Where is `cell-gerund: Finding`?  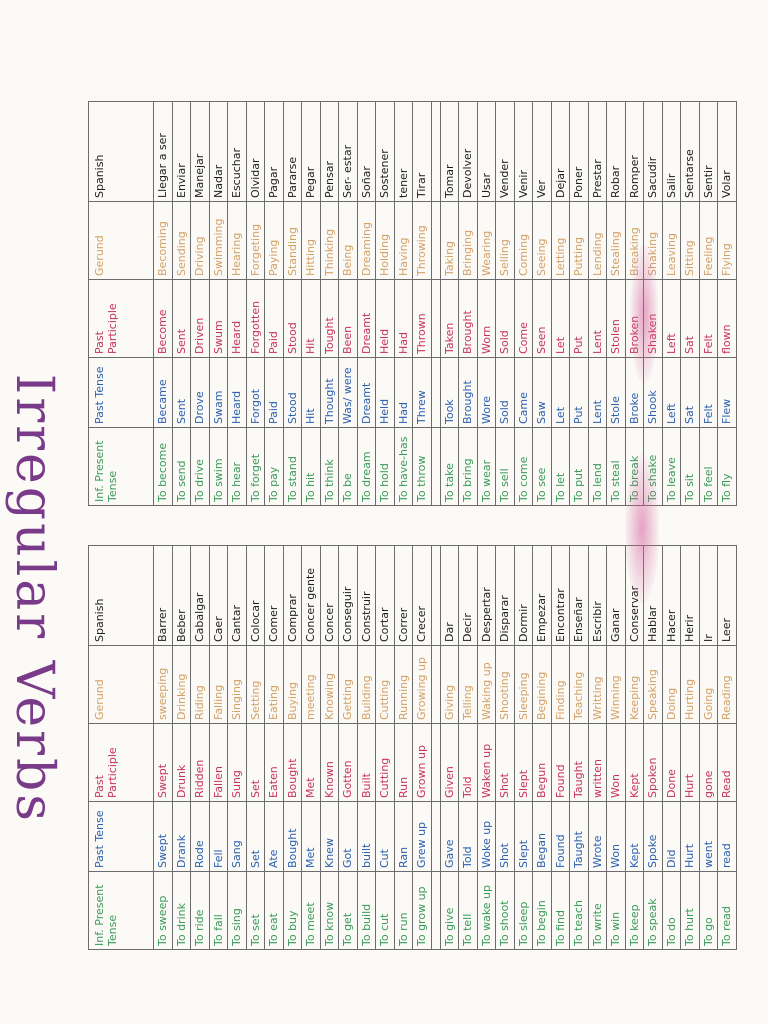 cell-gerund: Finding is located at coordinates (560, 684).